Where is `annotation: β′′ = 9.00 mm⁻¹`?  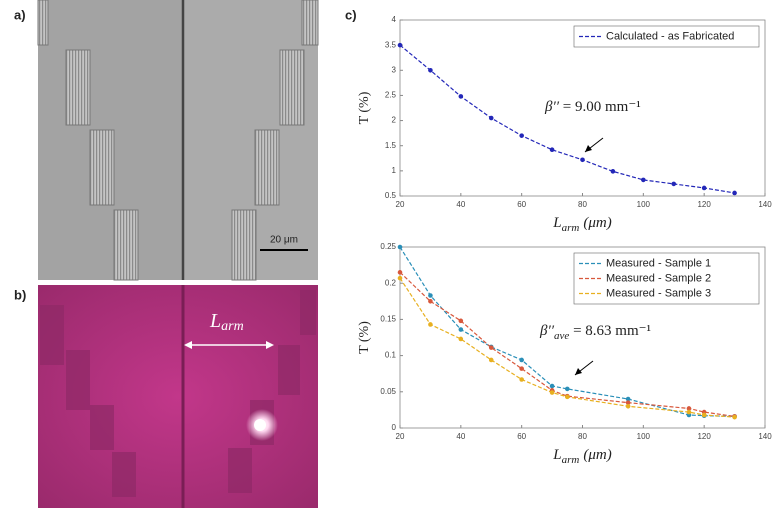 annotation: β′′ = 9.00 mm⁻¹ is located at coordinates (592, 107).